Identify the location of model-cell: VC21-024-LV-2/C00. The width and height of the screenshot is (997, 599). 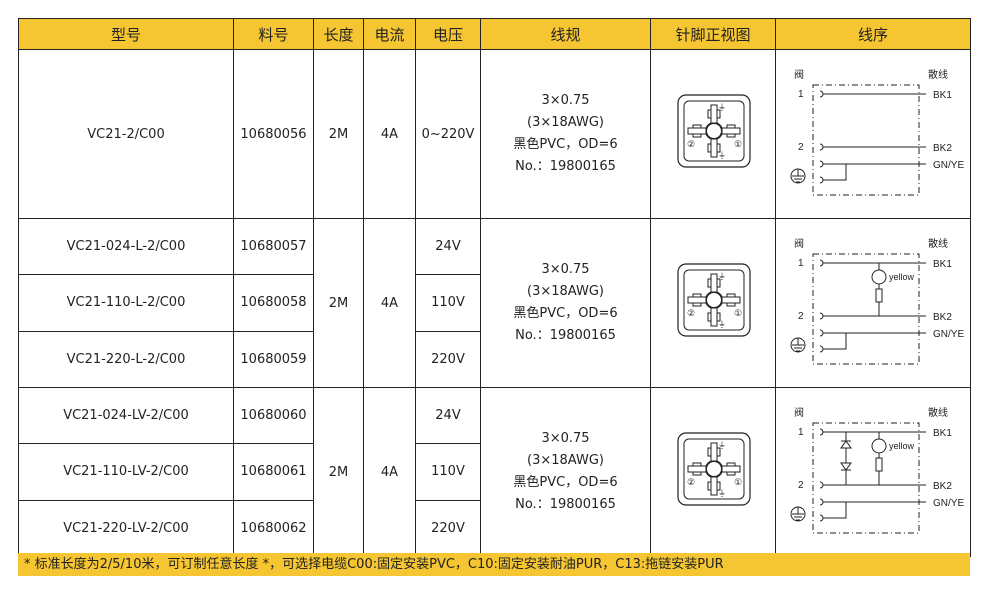
(126, 415).